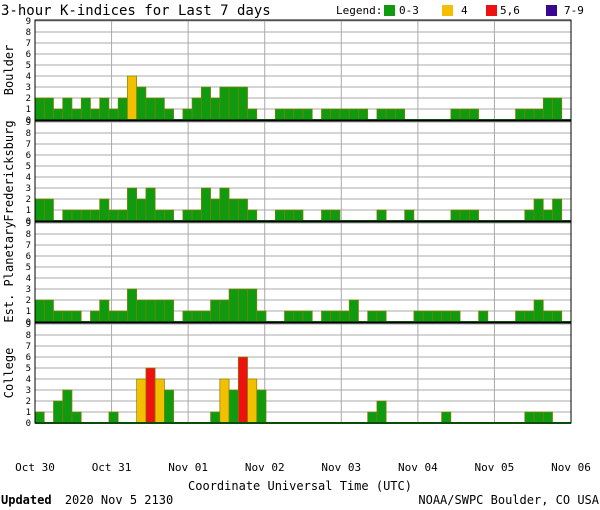 The width and height of the screenshot is (600, 510). Describe the element at coordinates (87, 500) in the screenshot. I see `updated-timestamp: Updated 2020 Nov 5 2130` at that location.